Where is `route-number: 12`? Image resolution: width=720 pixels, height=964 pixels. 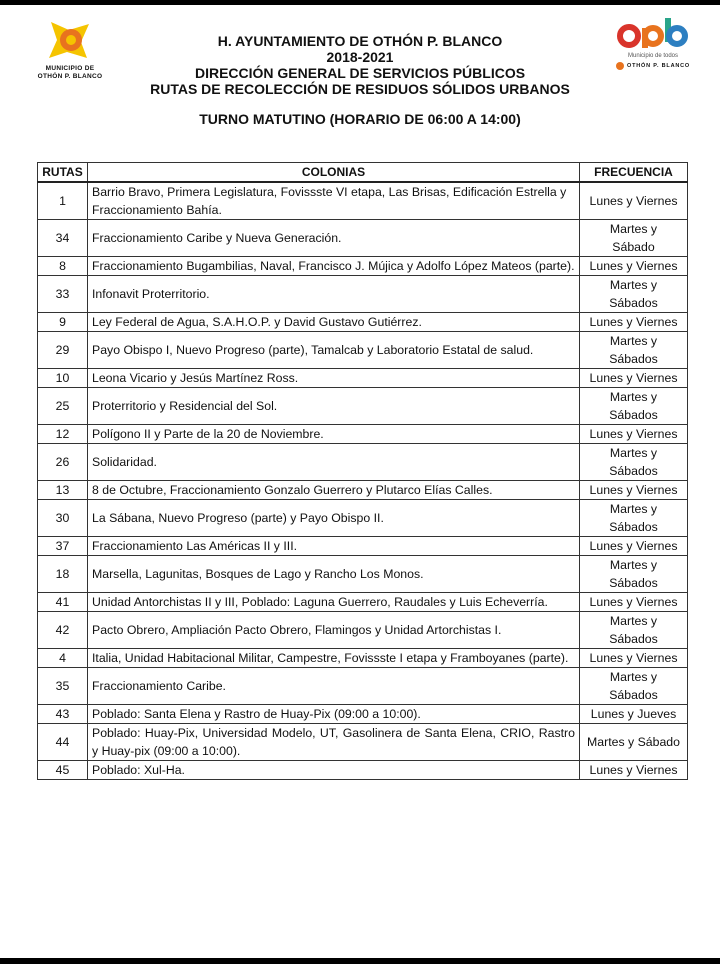
route-number: 12 is located at coordinates (62, 434).